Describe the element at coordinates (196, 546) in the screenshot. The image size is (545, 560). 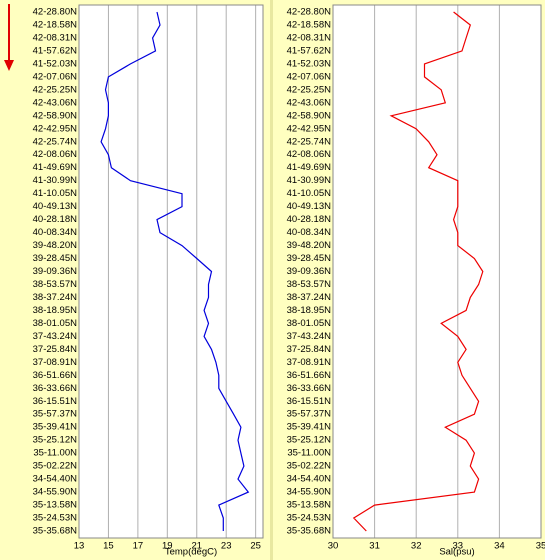
I see `x-tick-label: 21` at that location.